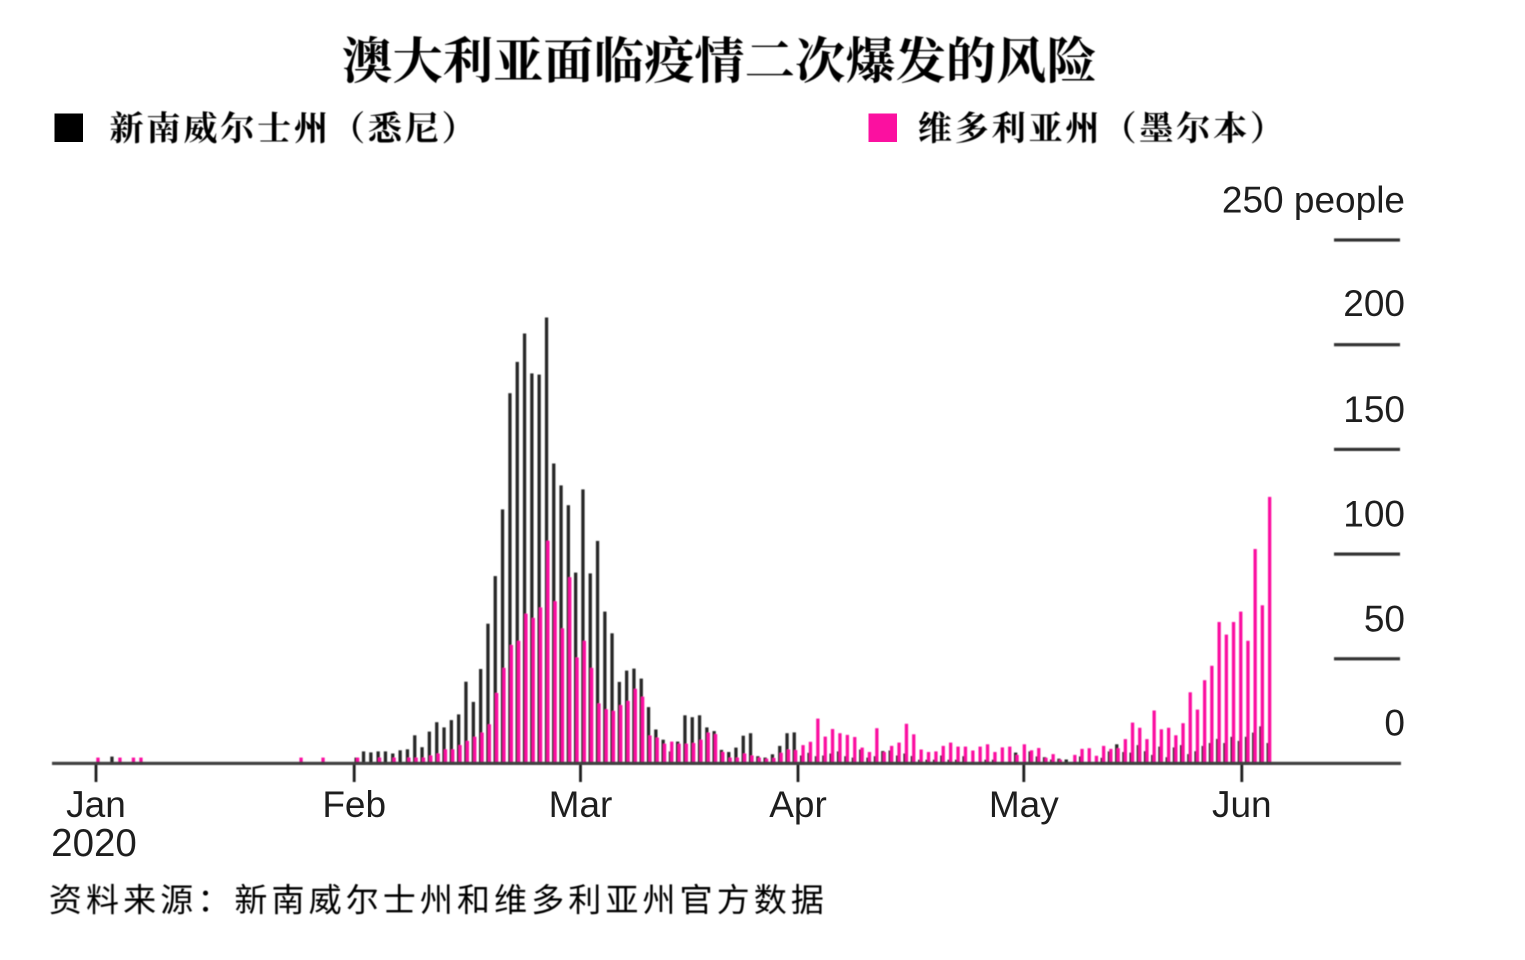 The height and width of the screenshot is (960, 1525). I want to click on svg-text: Jun, so click(1242, 804).